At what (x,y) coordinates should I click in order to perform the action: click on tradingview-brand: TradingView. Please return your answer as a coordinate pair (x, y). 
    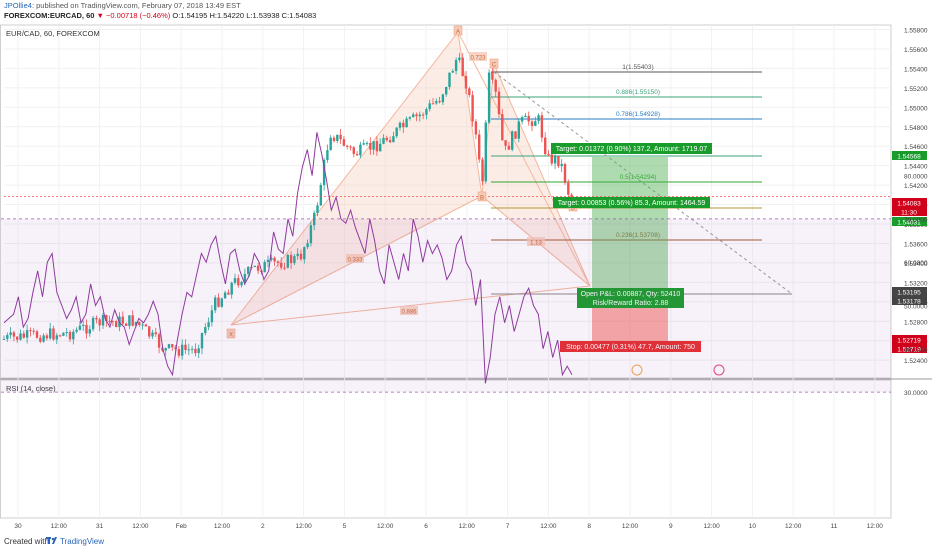
    Looking at the image, I should click on (82, 541).